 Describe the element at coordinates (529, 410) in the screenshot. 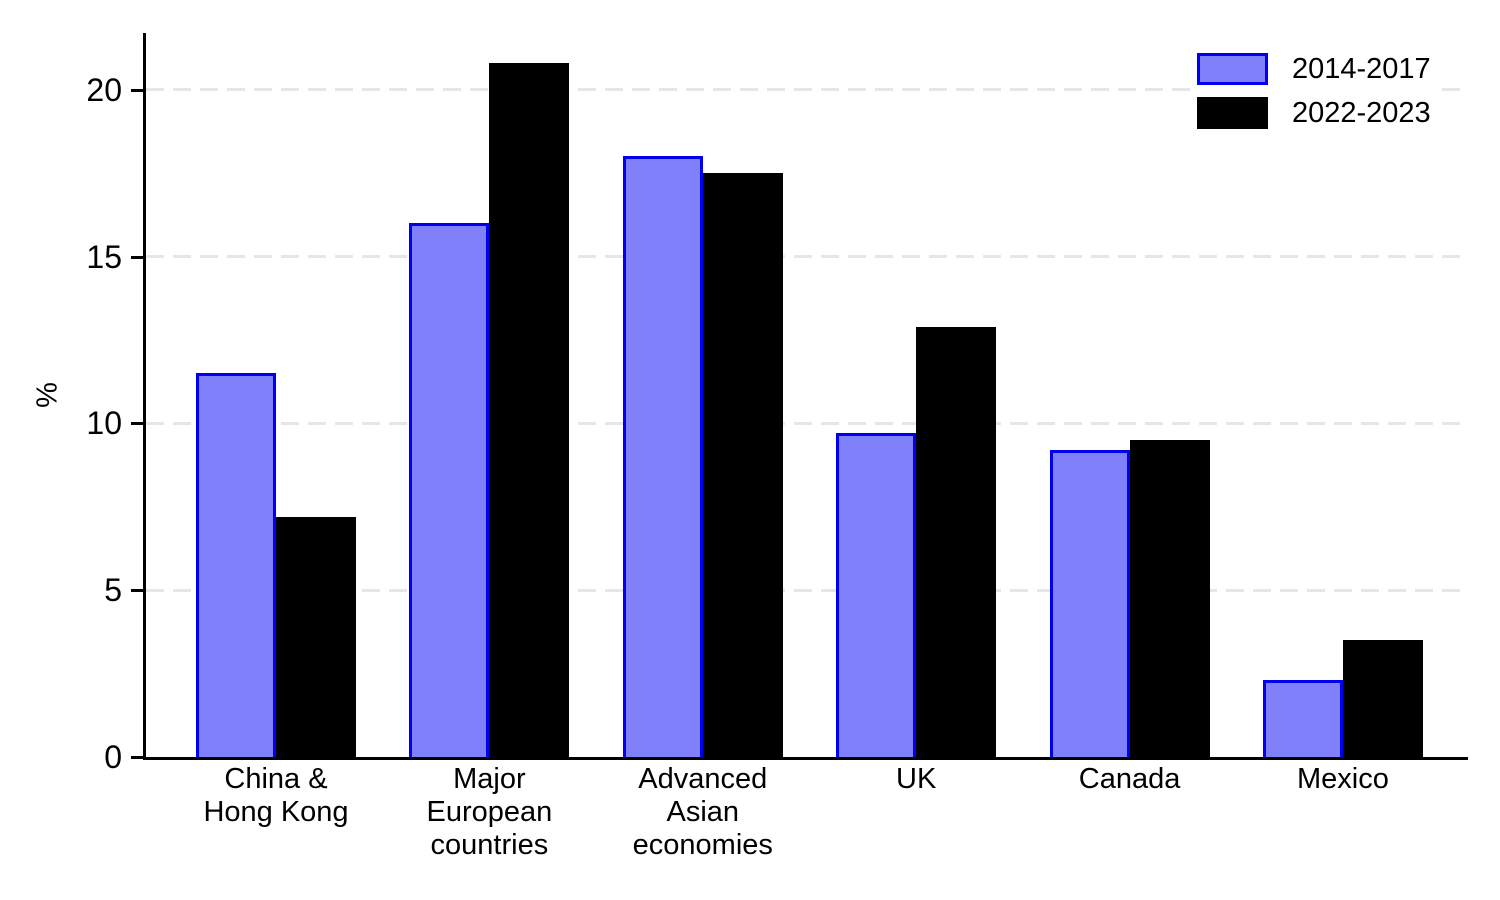

I see `bar-series2-major` at that location.